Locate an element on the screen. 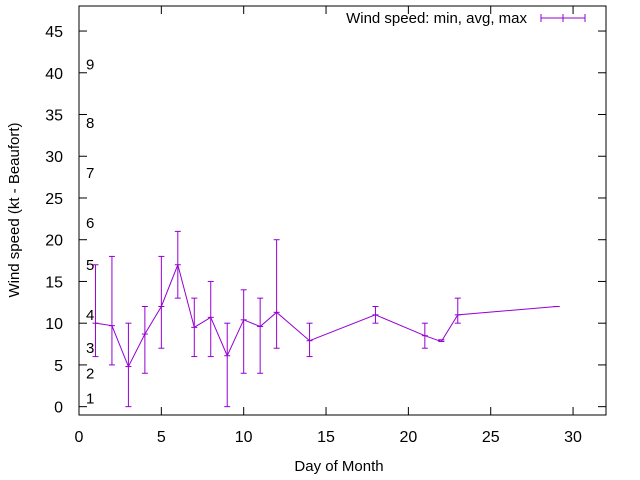 The width and height of the screenshot is (640, 480). beaufort-label: 6 is located at coordinates (90, 223).